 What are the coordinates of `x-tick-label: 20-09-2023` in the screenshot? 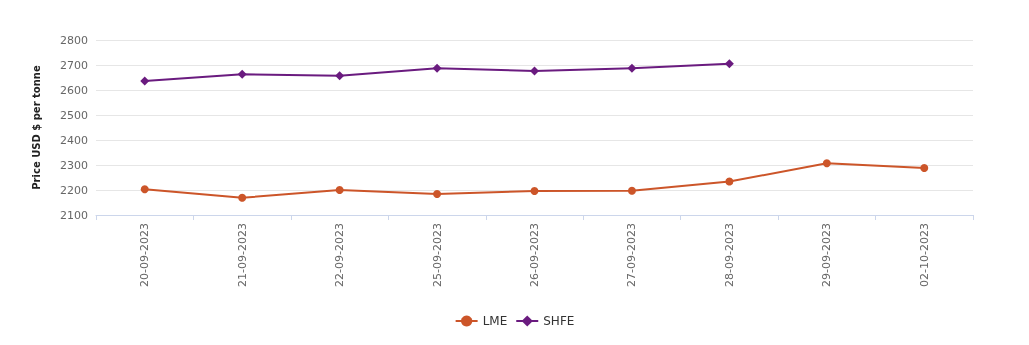 It's located at (145, 255).